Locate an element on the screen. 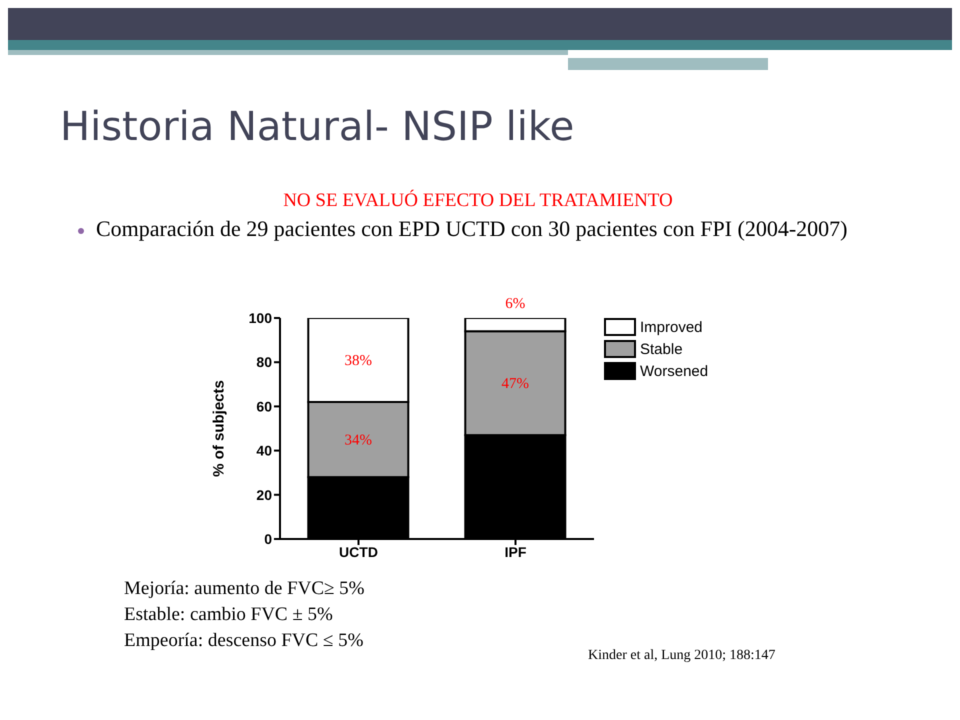  y-tick-label: 80 is located at coordinates (264, 362).